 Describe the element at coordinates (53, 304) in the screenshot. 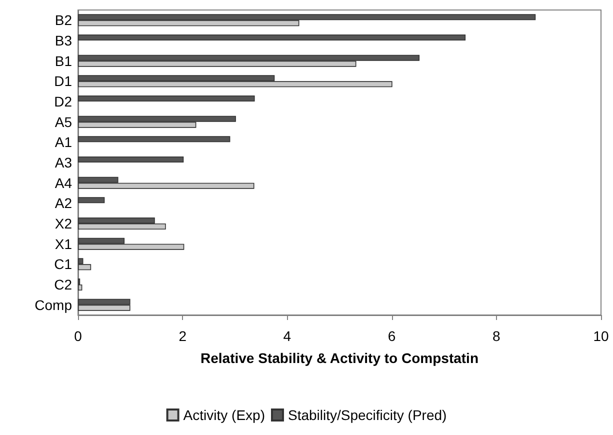

I see `y-tick-label: Comp` at that location.